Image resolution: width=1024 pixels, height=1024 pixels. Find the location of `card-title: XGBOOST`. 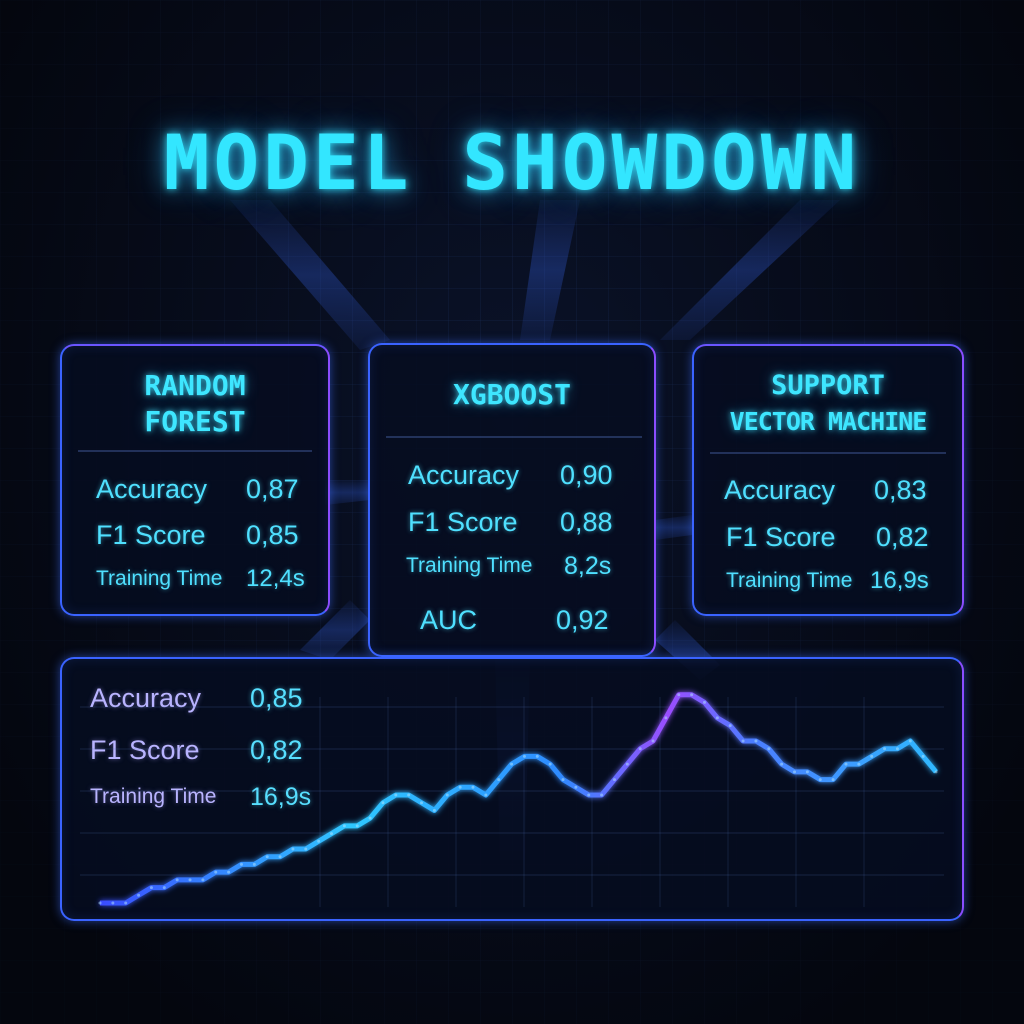

card-title: XGBOOST is located at coordinates (512, 395).